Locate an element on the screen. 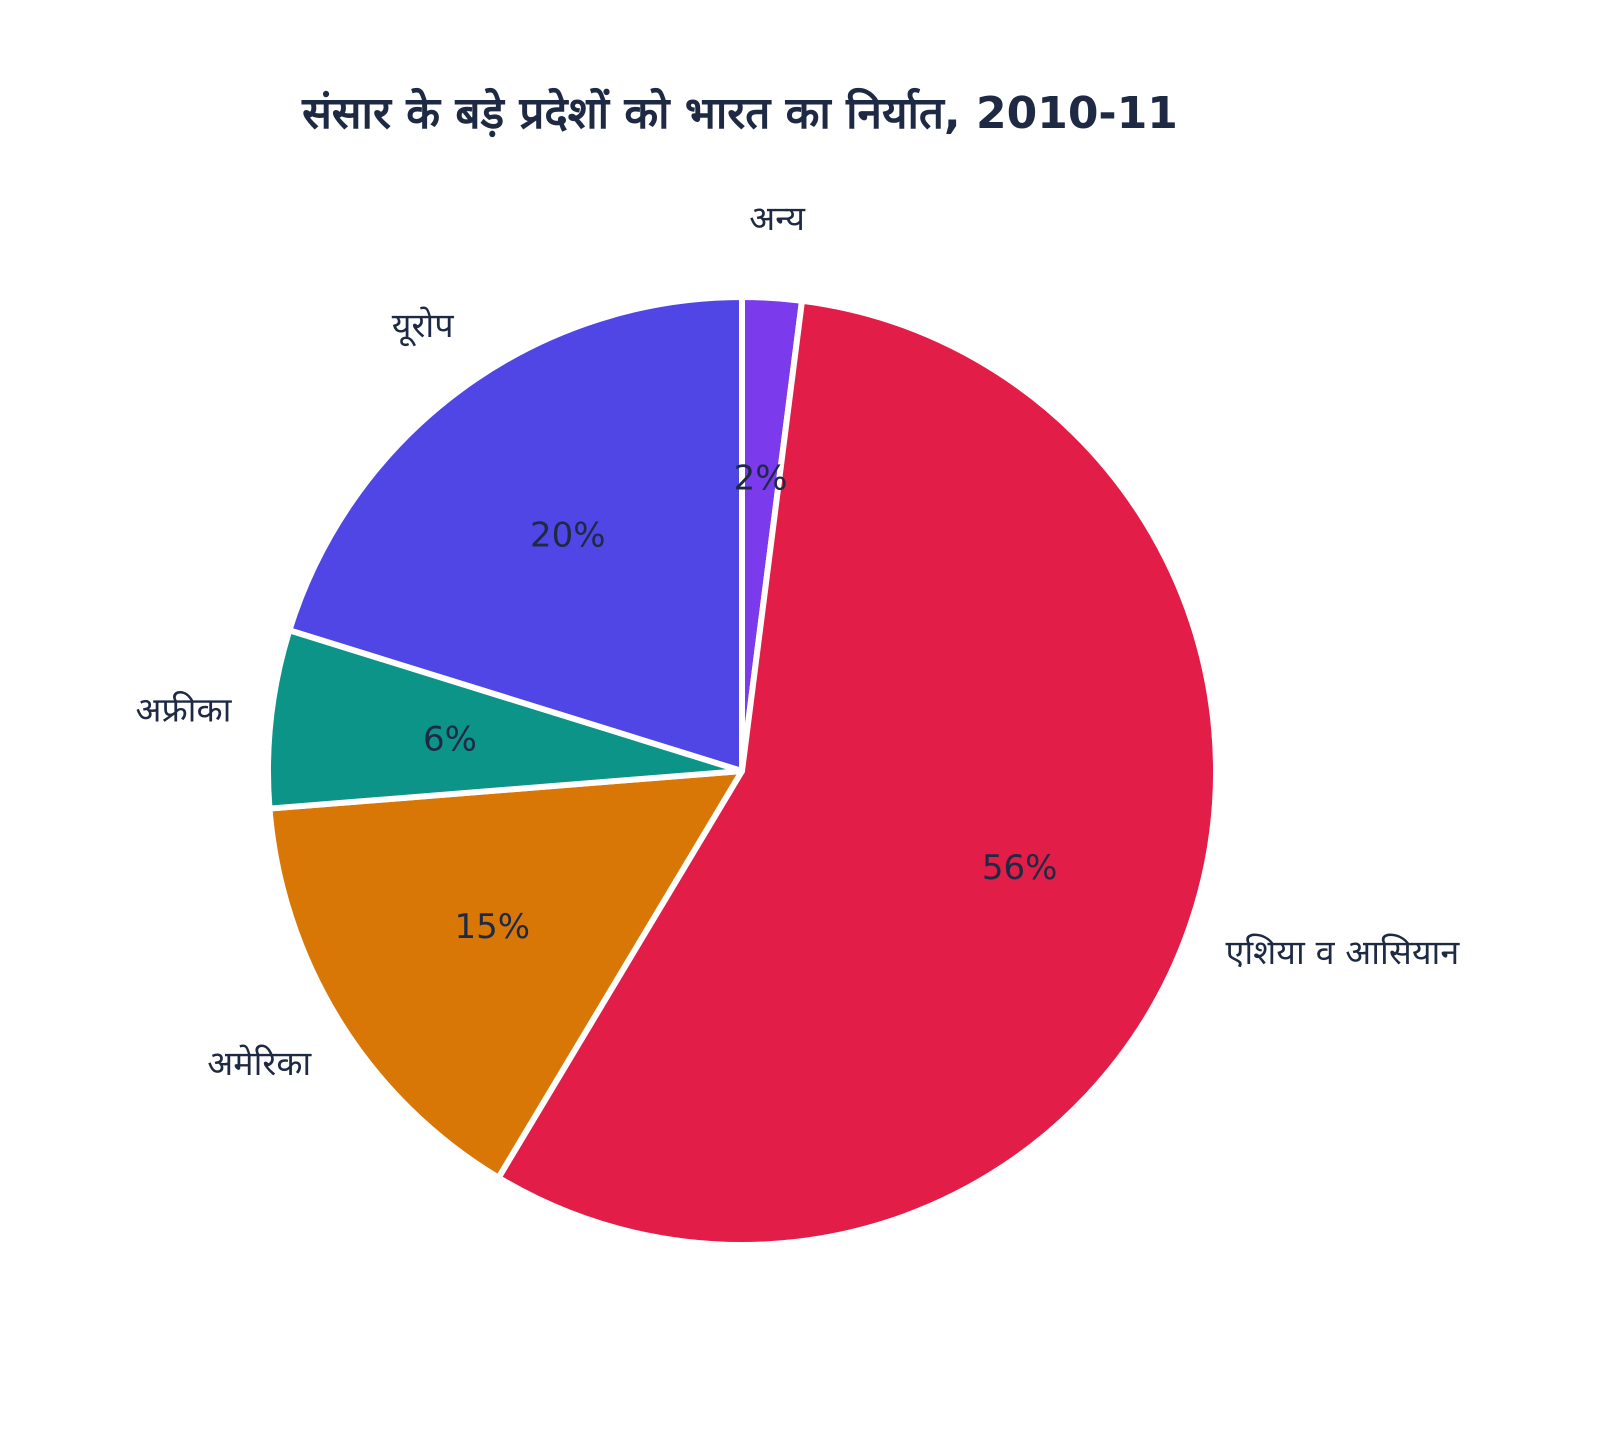 The width and height of the screenshot is (1600, 1445). percent-label-2: 56% is located at coordinates (1020, 868).